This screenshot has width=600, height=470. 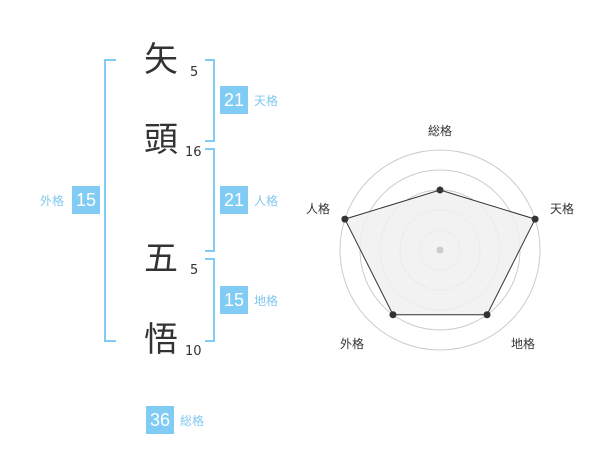 What do you see at coordinates (193, 351) in the screenshot?
I see `stroke-count-4: 10` at bounding box center [193, 351].